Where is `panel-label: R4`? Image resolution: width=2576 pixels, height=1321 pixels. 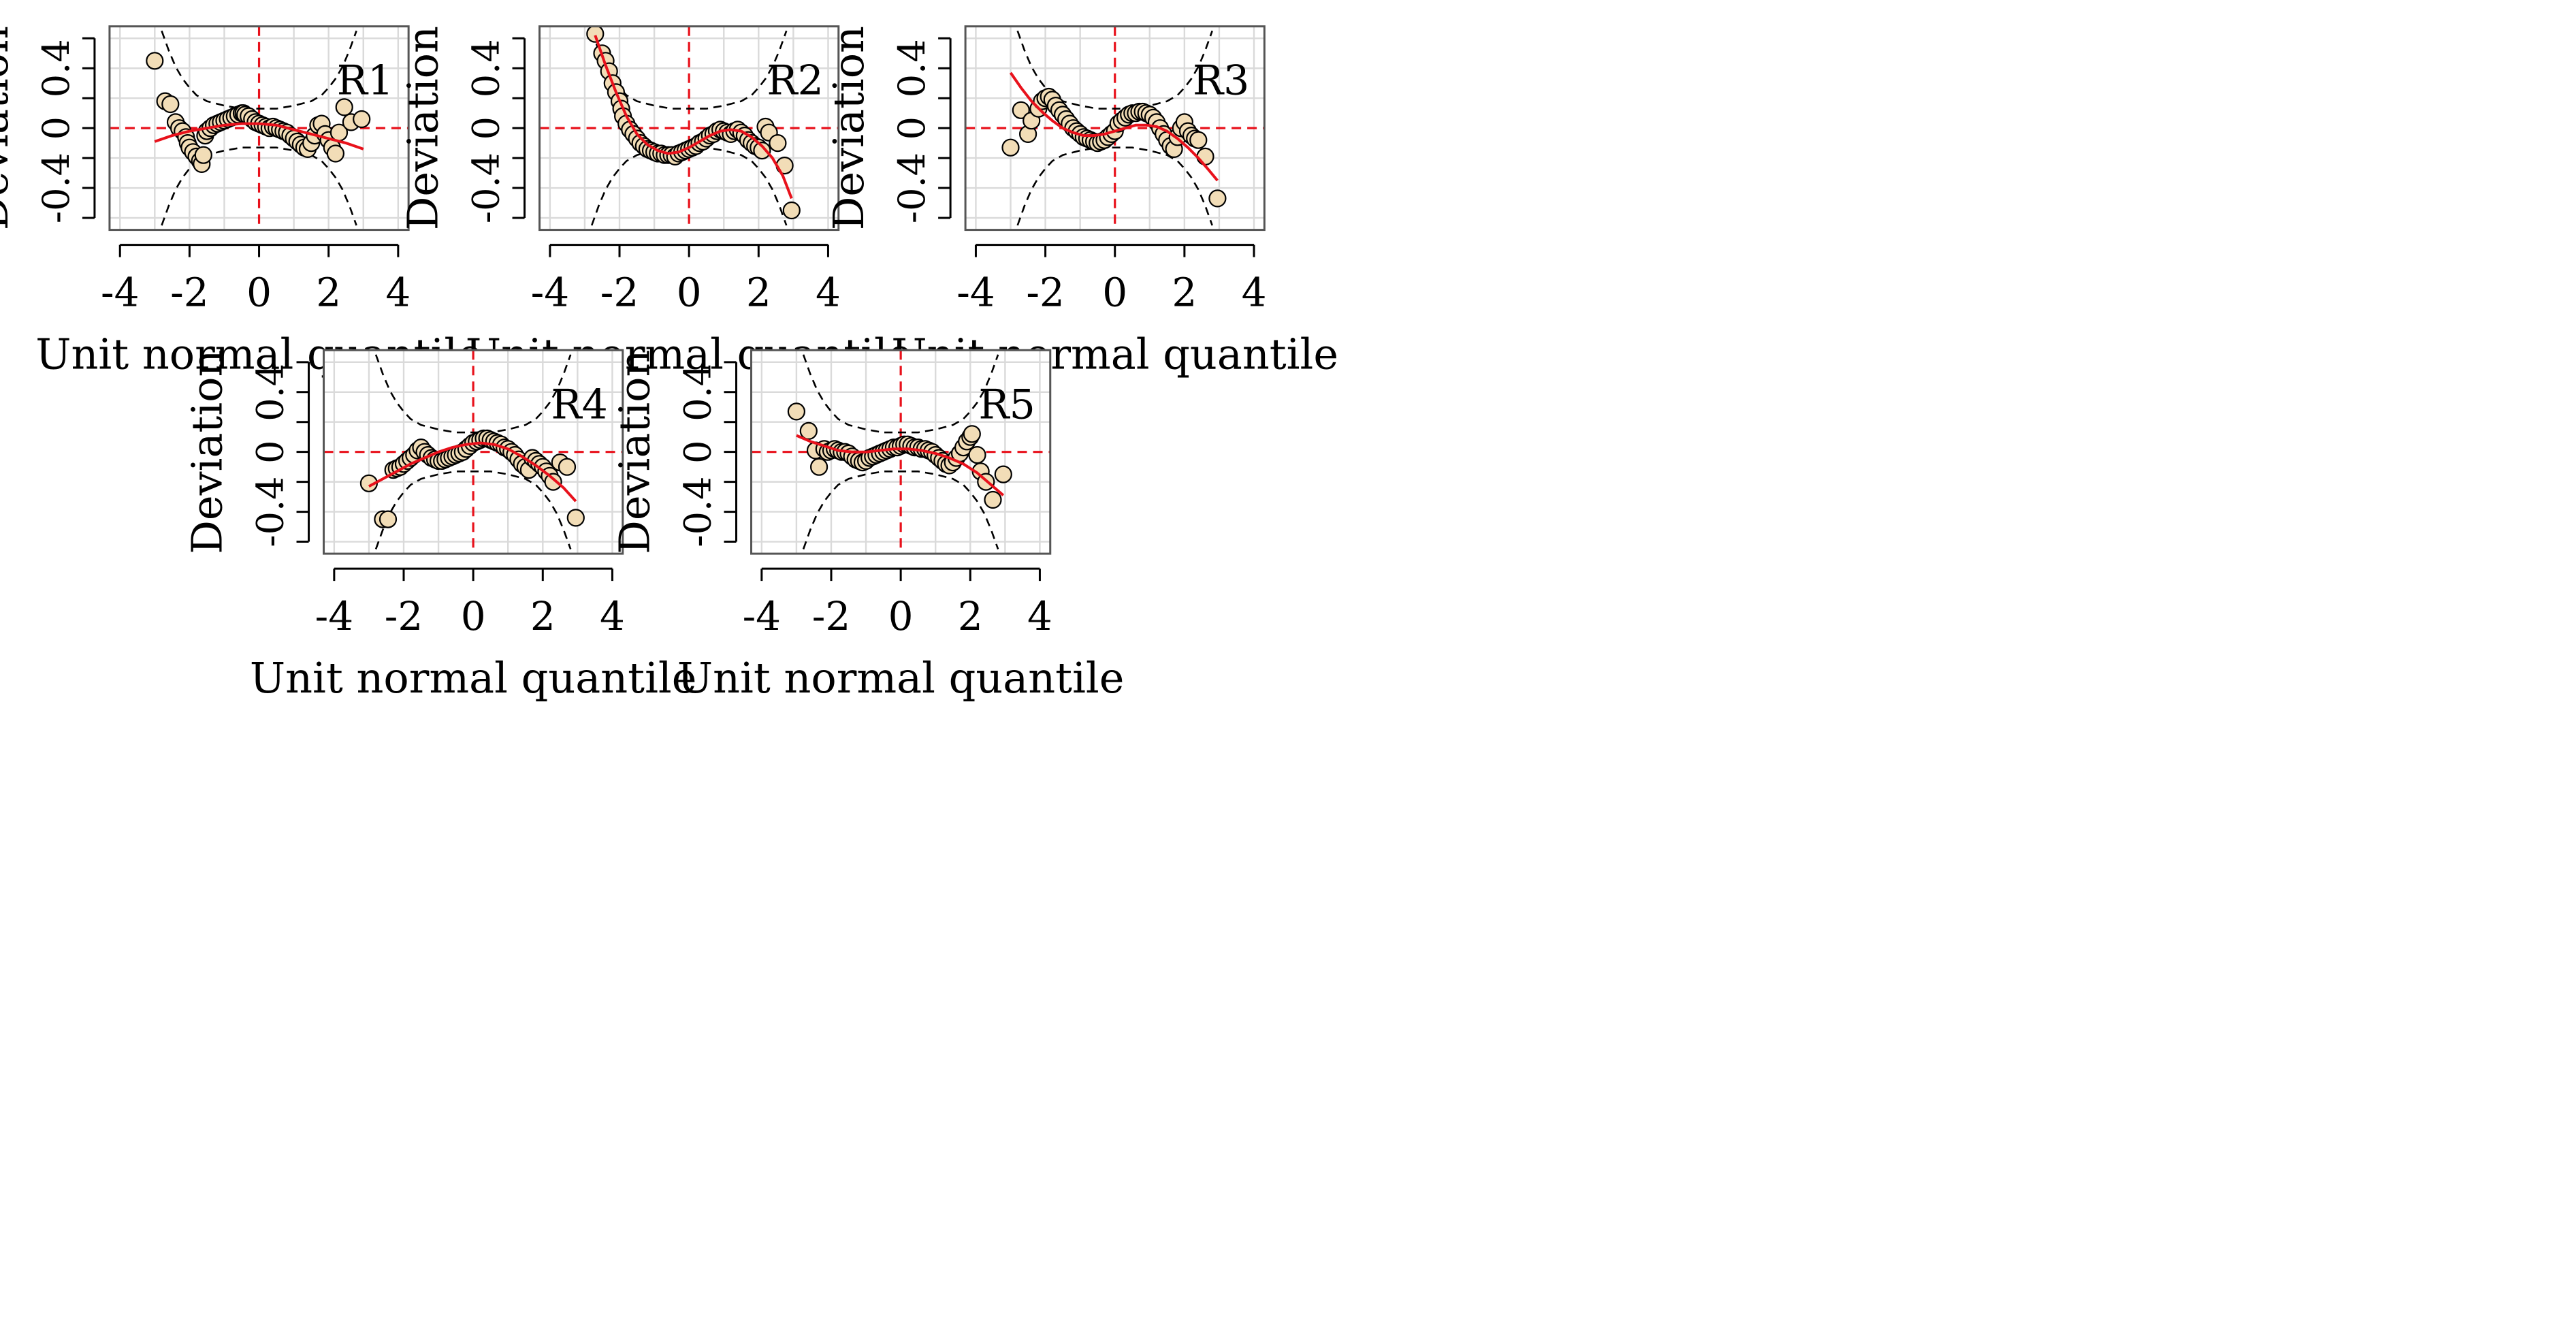
panel-label: R4 is located at coordinates (579, 405).